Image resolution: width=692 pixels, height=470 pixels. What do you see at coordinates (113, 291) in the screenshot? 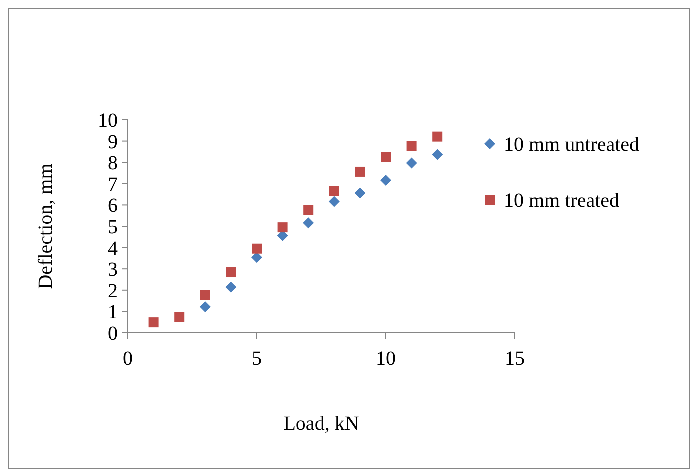
I see `y-tick-label: 2` at bounding box center [113, 291].